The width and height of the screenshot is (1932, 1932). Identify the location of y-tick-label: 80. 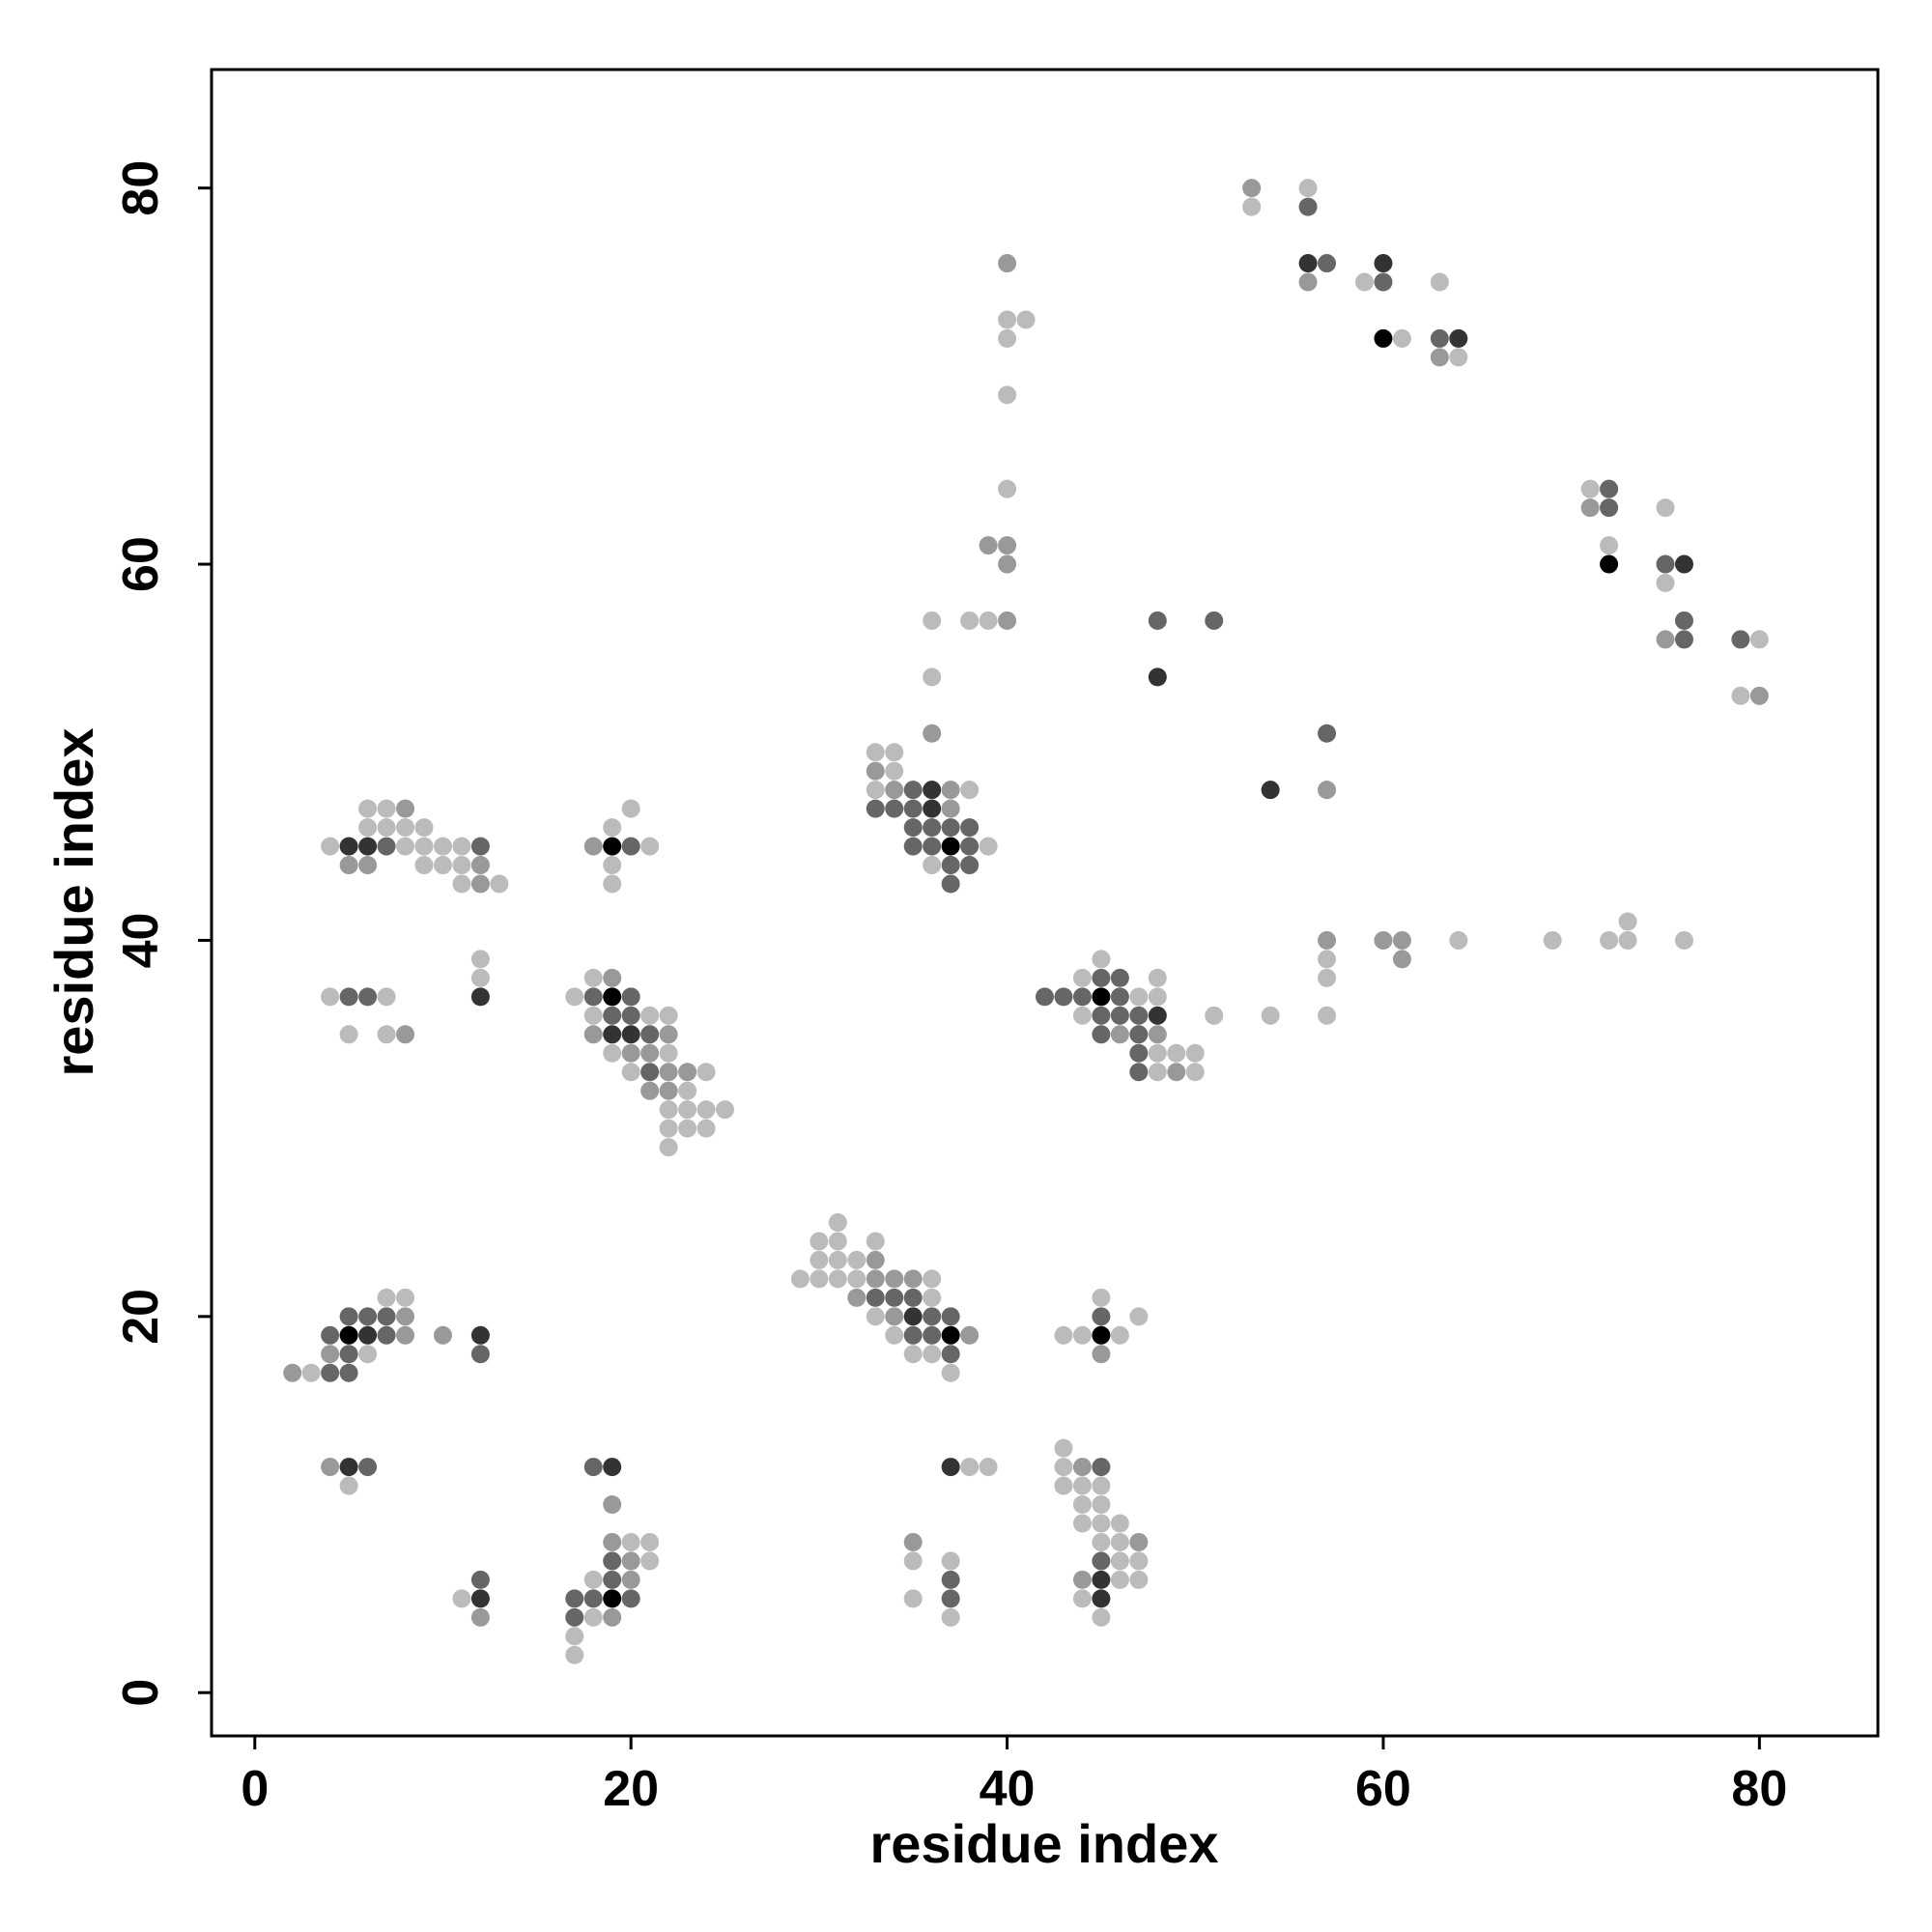
(141, 188).